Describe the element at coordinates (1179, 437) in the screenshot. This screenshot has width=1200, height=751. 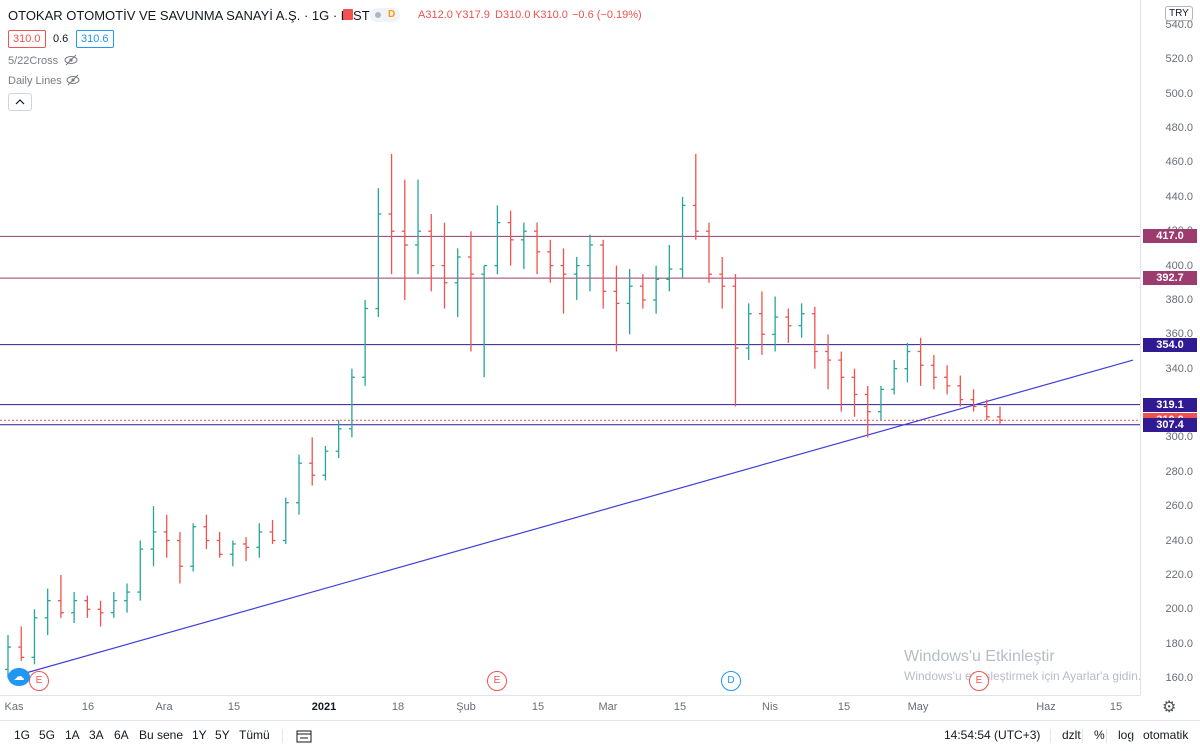
I see `price-tick: 300.0` at that location.